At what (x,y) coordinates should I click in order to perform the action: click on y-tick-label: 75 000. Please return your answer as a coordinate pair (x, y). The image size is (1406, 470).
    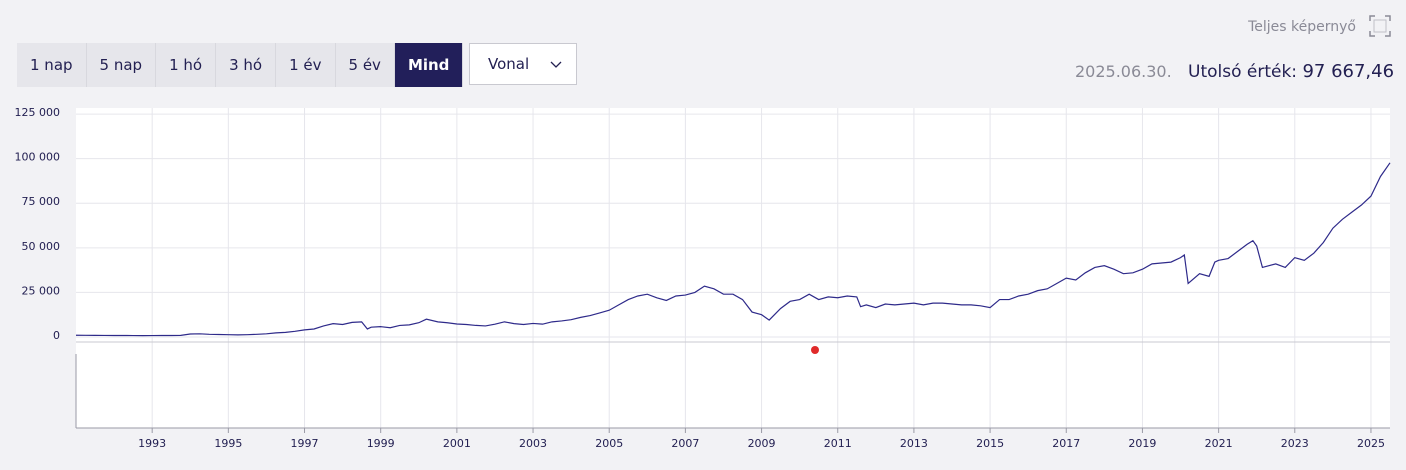
    Looking at the image, I should click on (41, 201).